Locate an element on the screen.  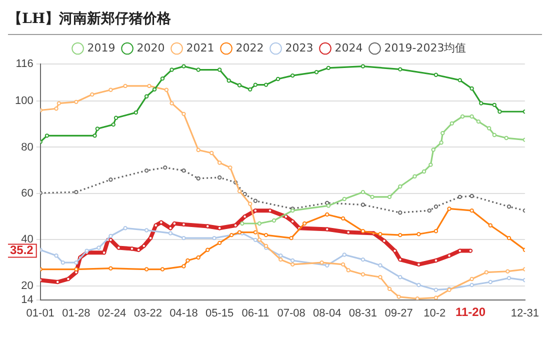
x-tick-label: 08-04 is located at coordinates (327, 313).